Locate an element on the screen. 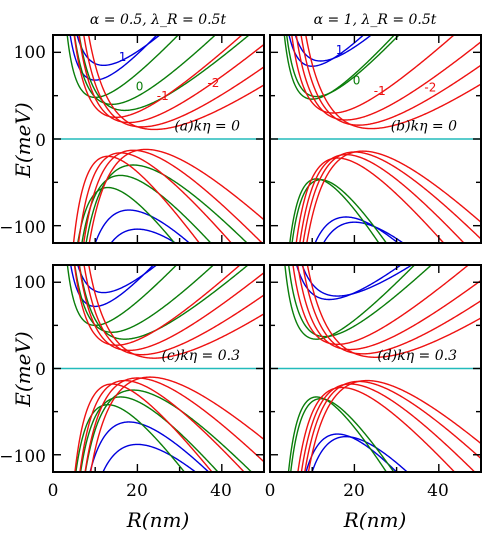  ytick-label-0-top: 0 is located at coordinates (40, 141).